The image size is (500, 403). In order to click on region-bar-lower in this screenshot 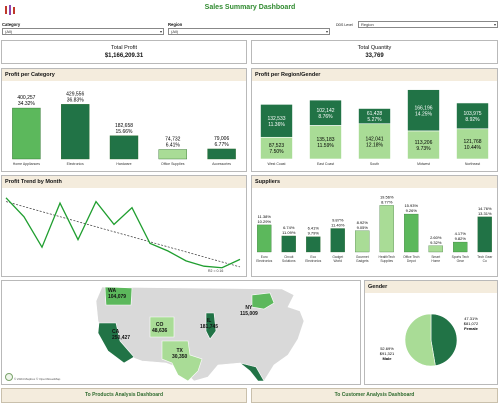, I will do `click(325, 142)`.